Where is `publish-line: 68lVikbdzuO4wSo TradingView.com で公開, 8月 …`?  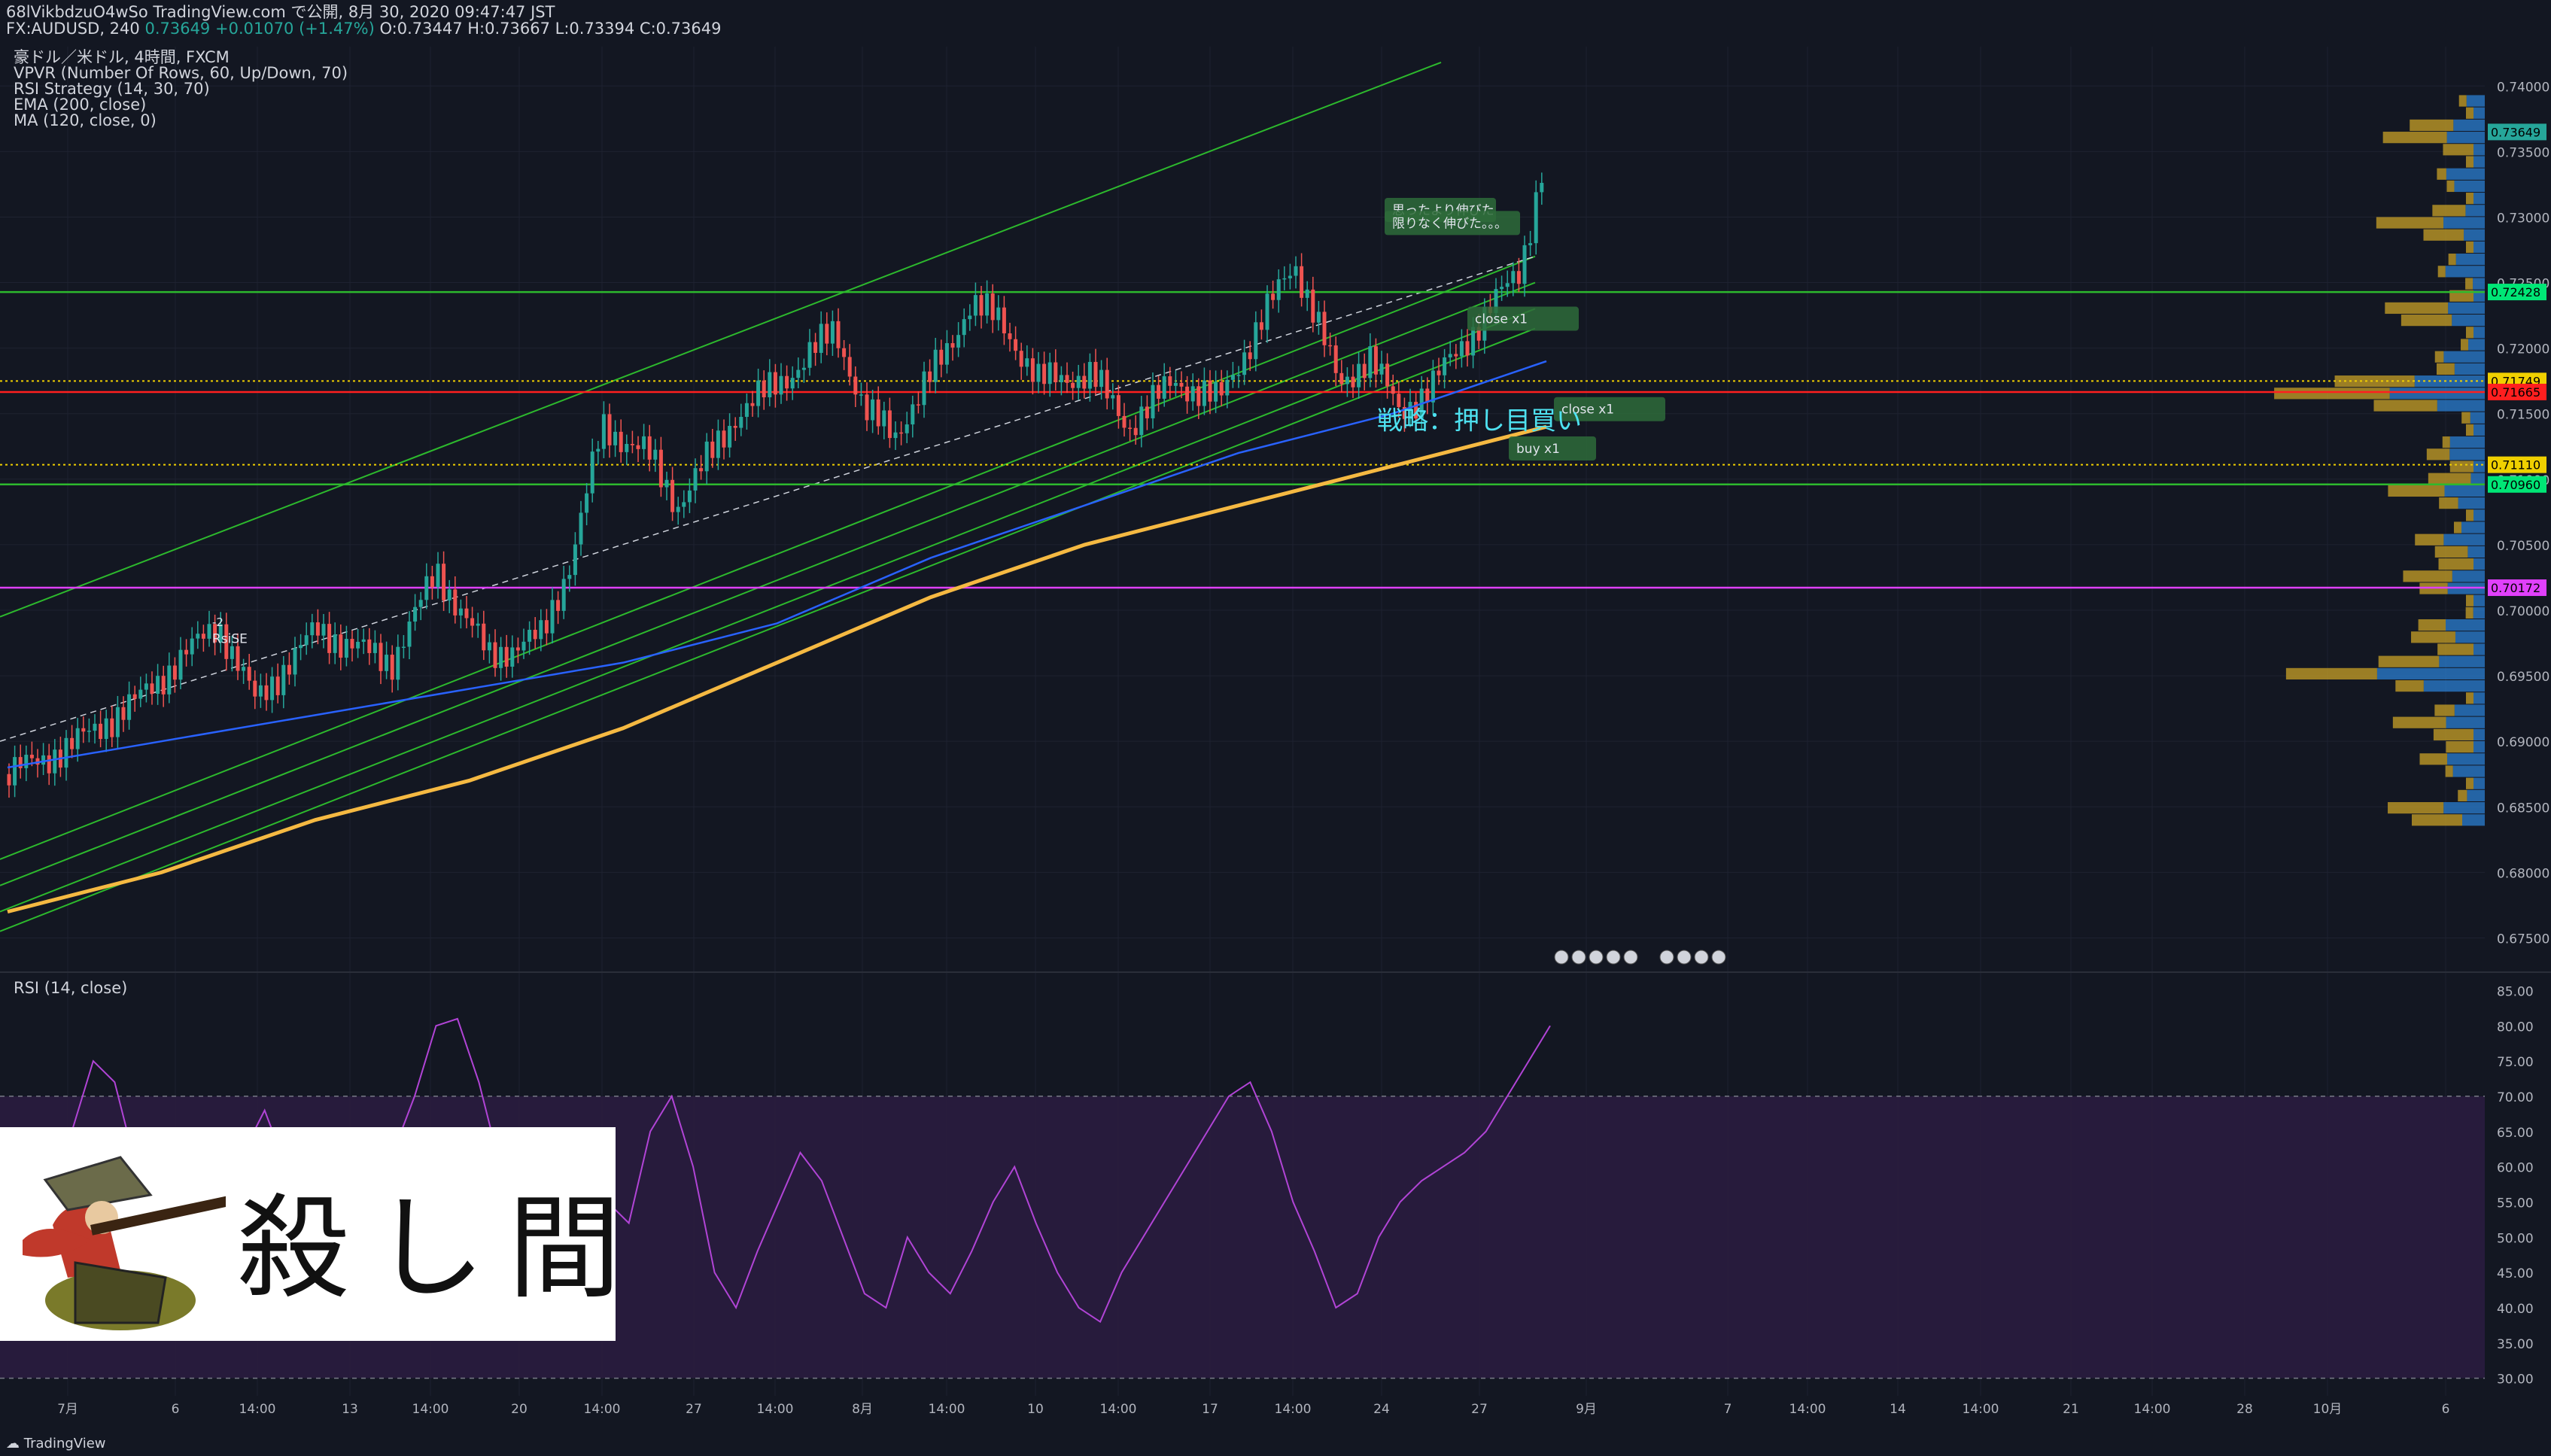 publish-line: 68lVikbdzuO4wSo TradingView.com で公開, 8月 … is located at coordinates (281, 12).